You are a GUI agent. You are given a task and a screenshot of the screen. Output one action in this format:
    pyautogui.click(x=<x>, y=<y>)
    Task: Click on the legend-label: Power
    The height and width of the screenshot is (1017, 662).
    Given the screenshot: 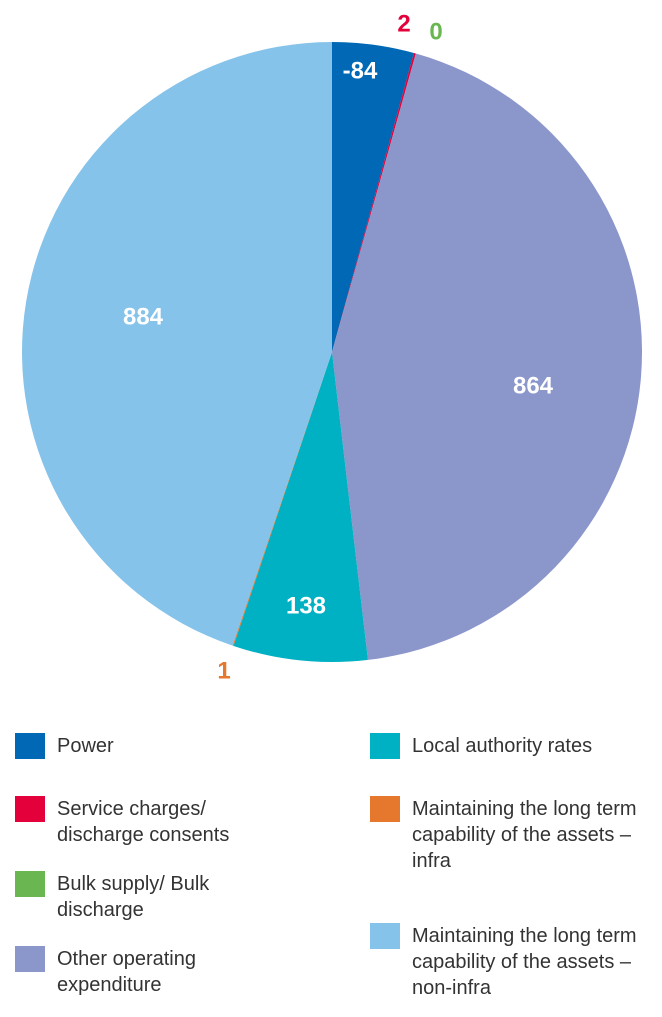 What is the action you would take?
    pyautogui.click(x=85, y=746)
    